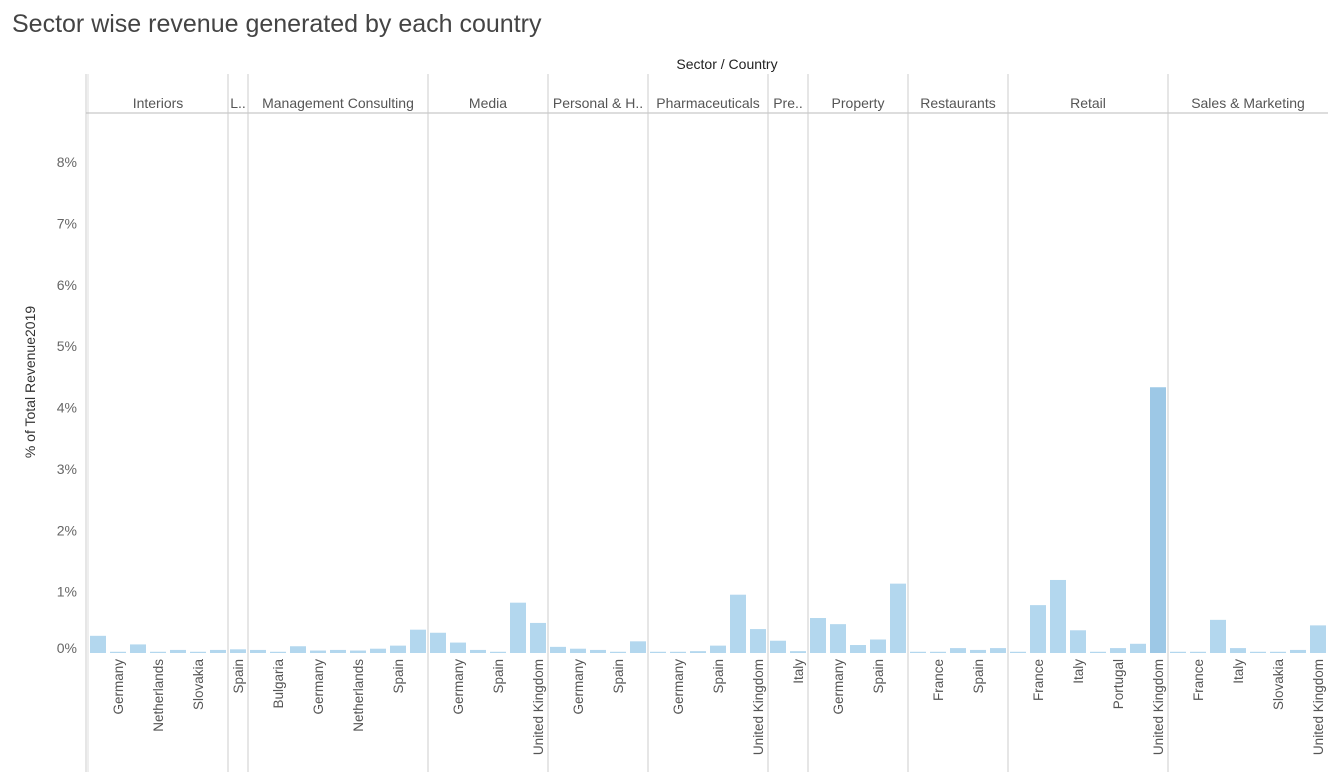 The width and height of the screenshot is (1328, 777). What do you see at coordinates (67, 162) in the screenshot?
I see `y-tick-label: 8%` at bounding box center [67, 162].